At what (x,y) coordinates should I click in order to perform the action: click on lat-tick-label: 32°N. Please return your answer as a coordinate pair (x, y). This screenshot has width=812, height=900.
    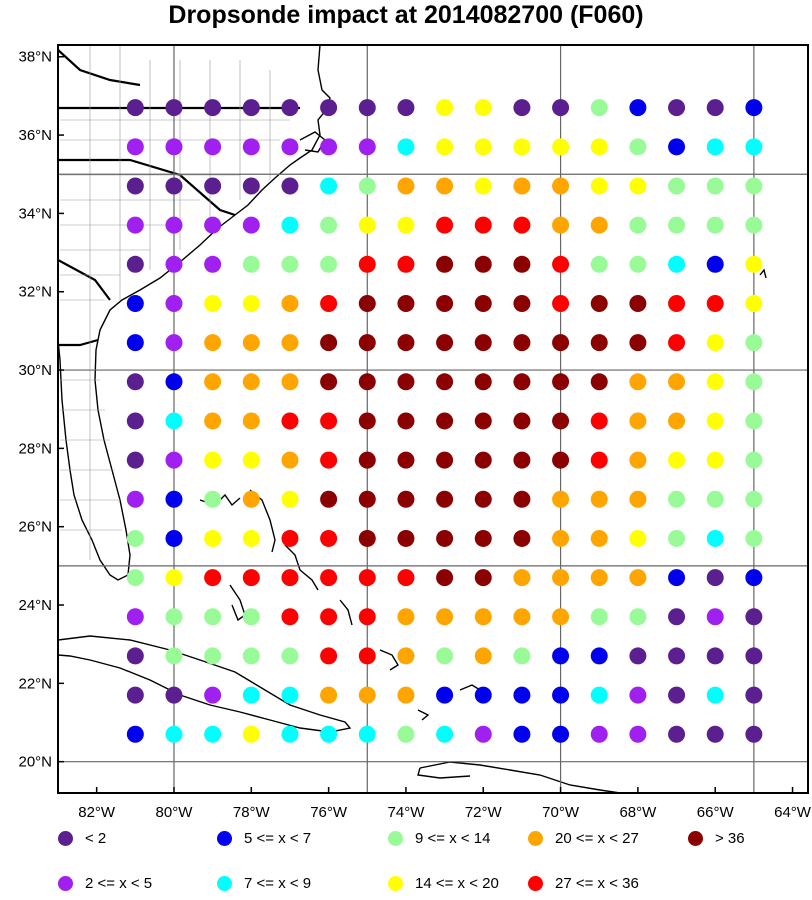
    Looking at the image, I should click on (35, 292).